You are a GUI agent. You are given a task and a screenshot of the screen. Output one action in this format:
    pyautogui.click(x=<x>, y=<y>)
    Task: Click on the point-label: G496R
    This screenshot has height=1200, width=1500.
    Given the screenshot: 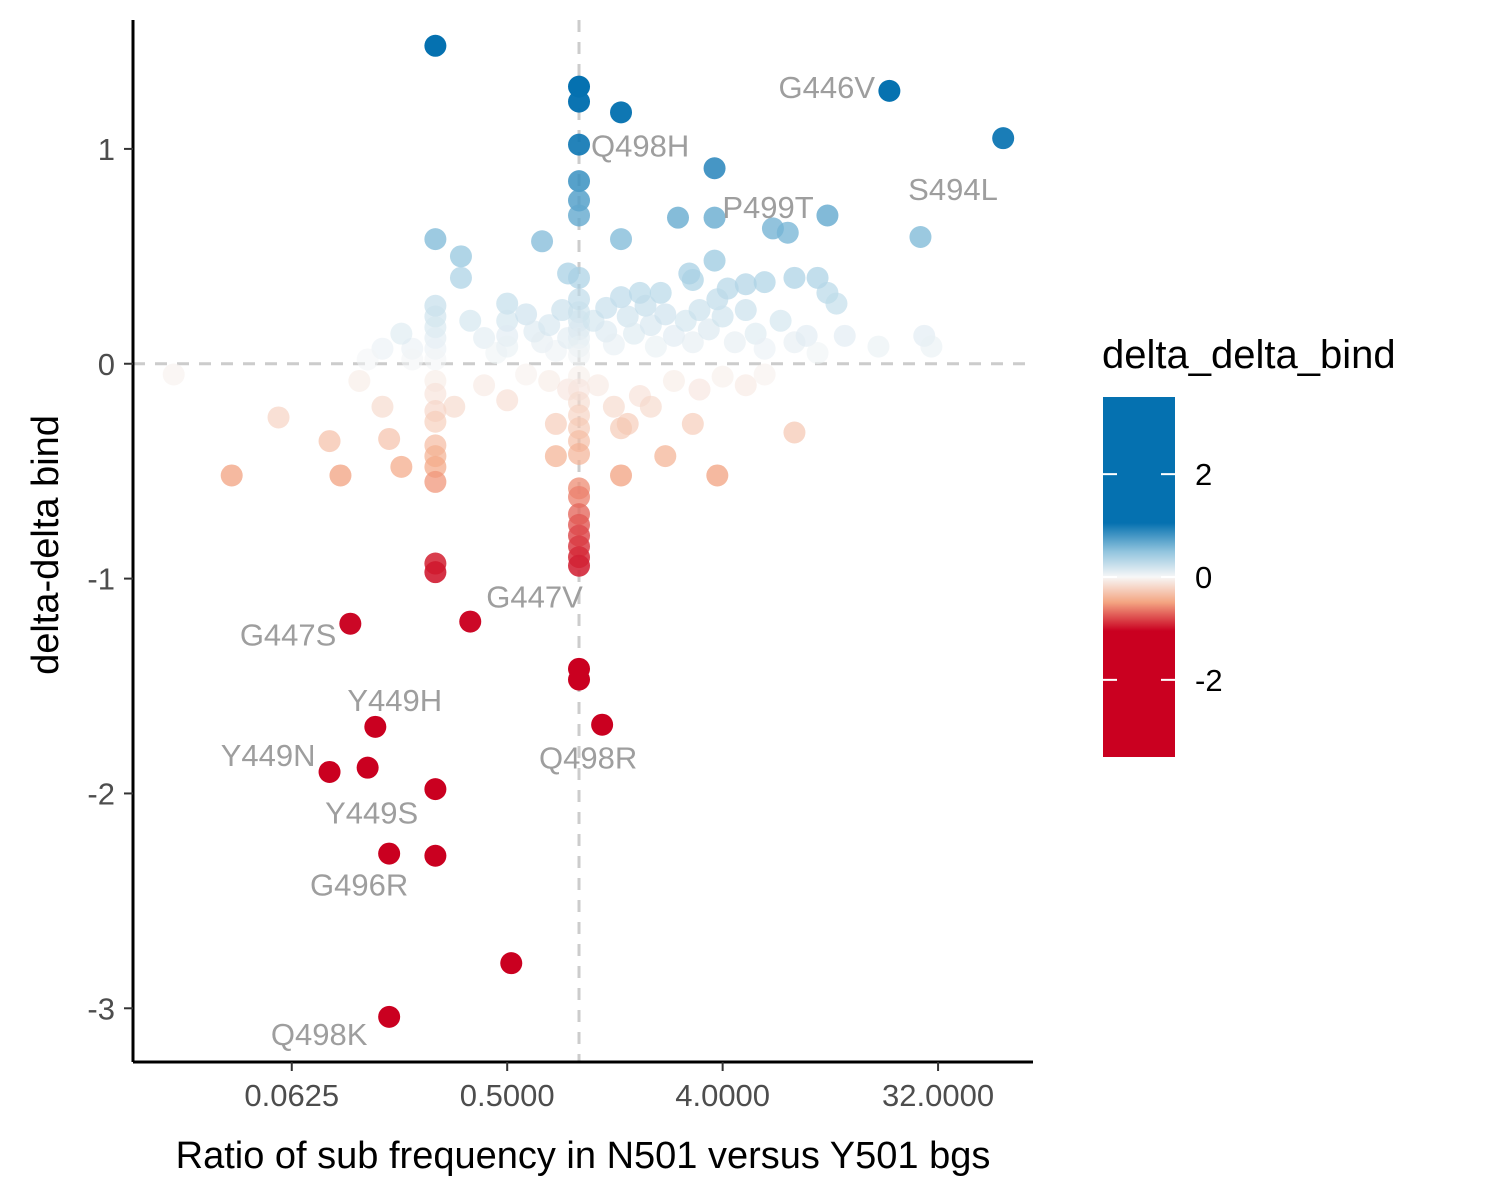 What is the action you would take?
    pyautogui.click(x=359, y=885)
    